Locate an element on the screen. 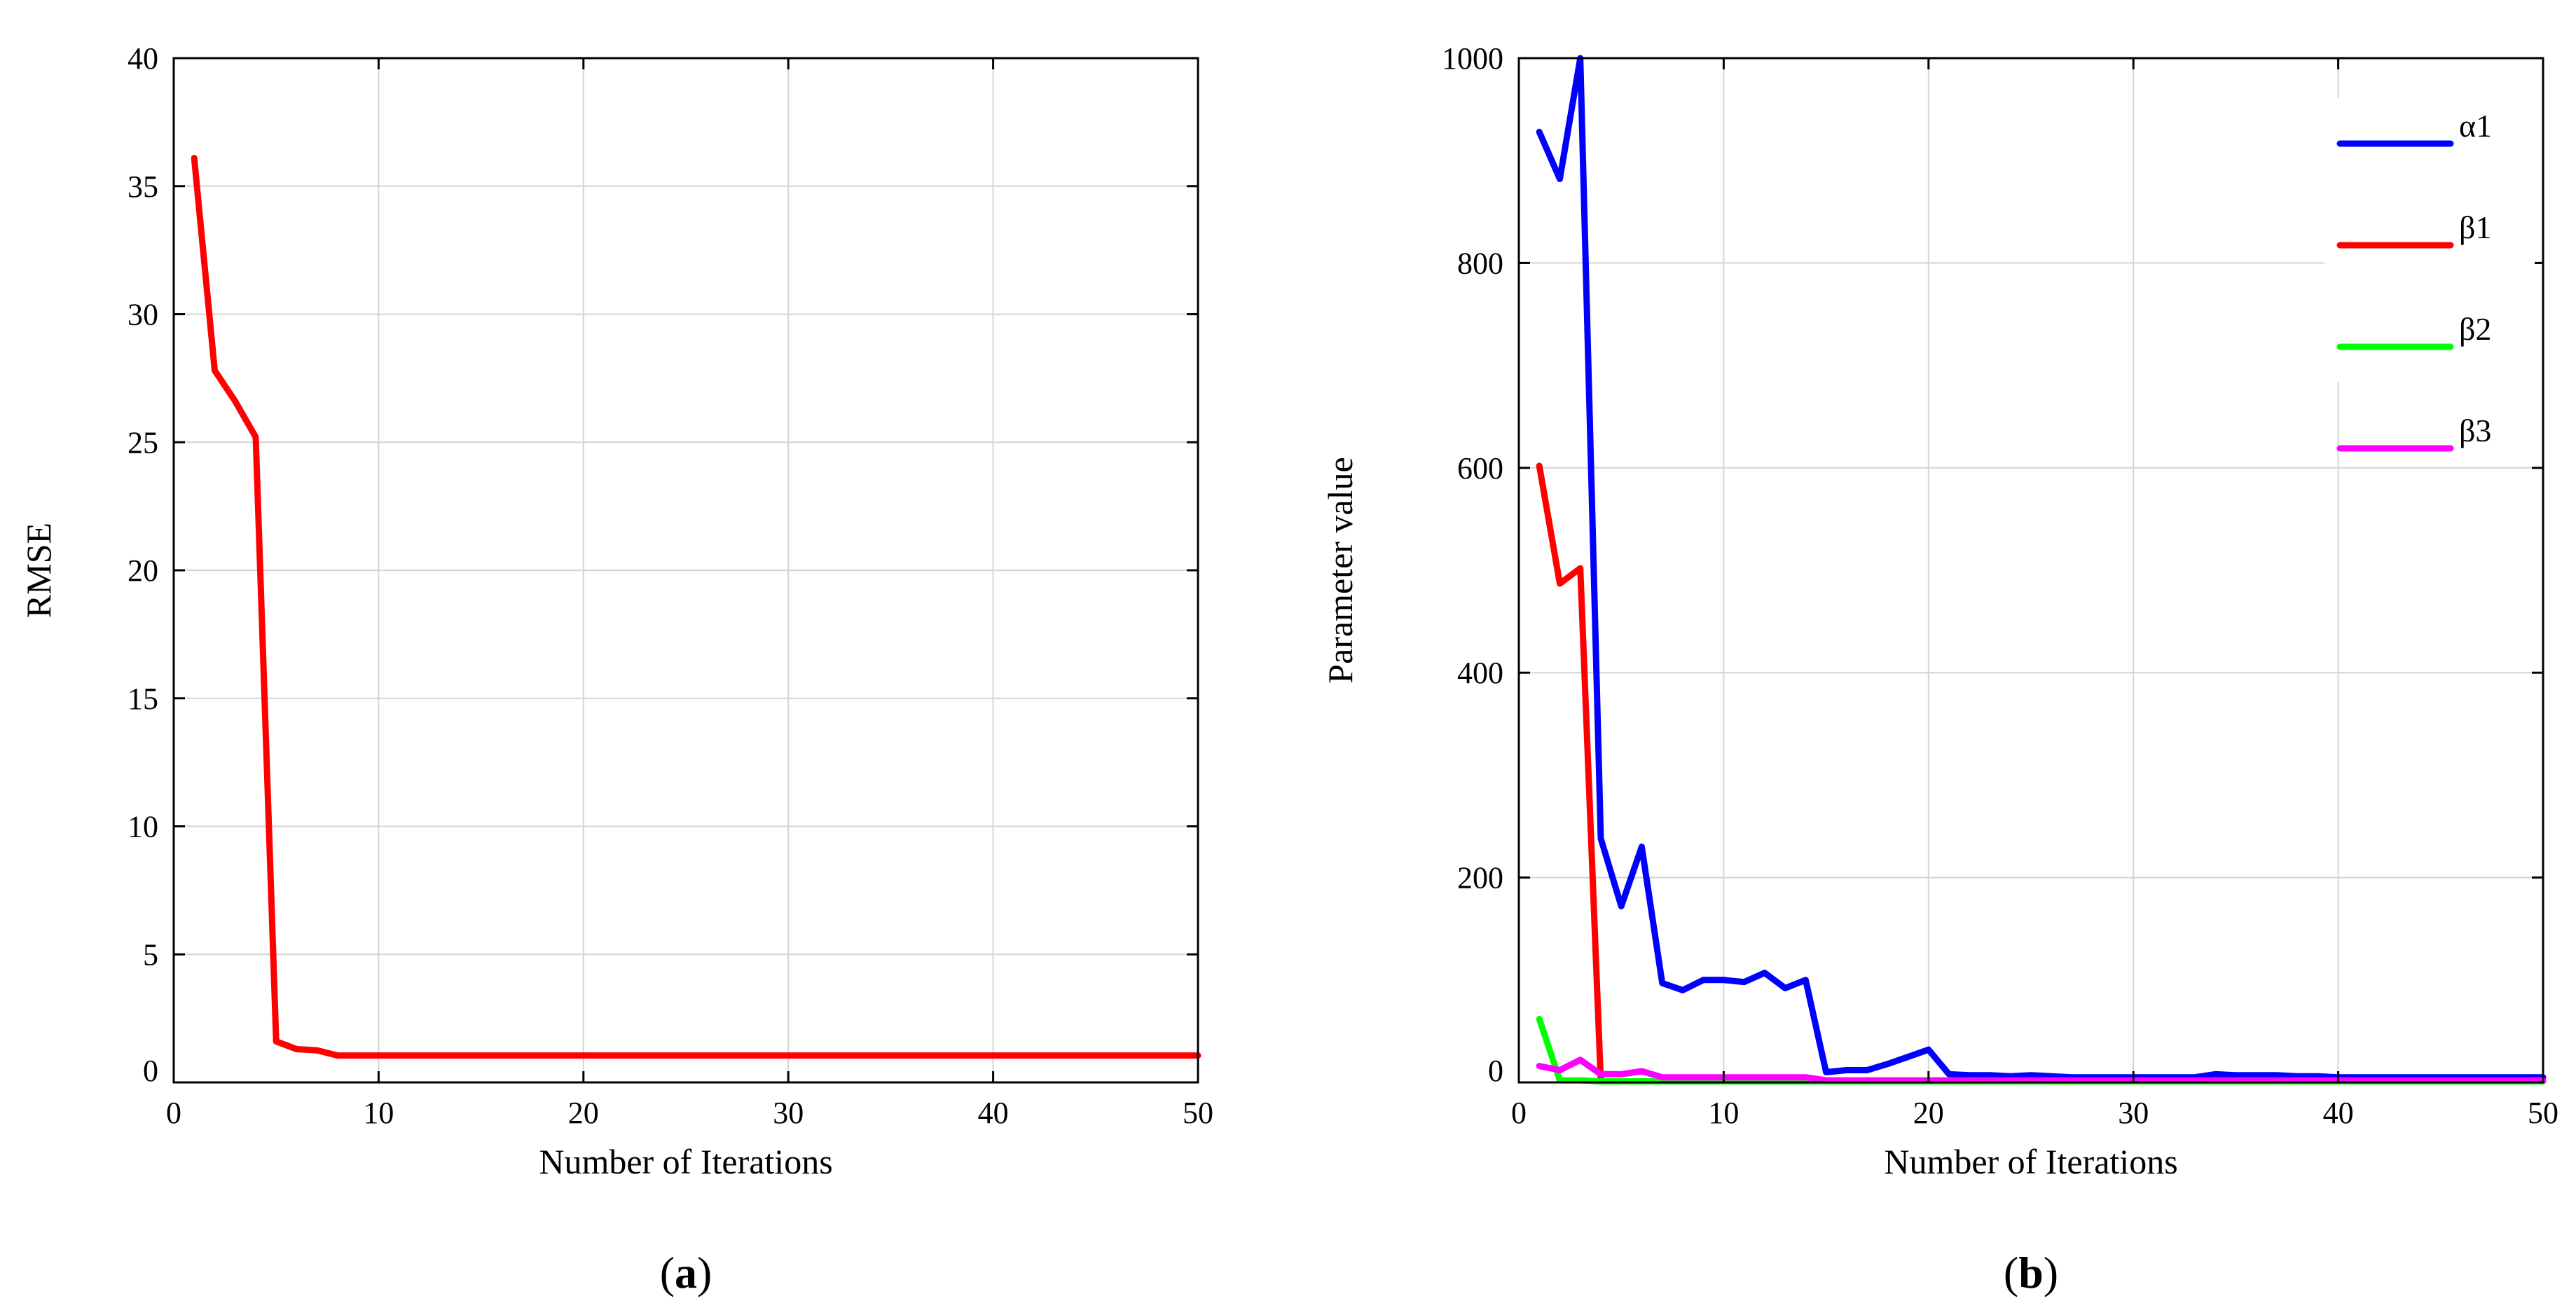 The height and width of the screenshot is (1315, 2576). y-tick-label: 400 is located at coordinates (1480, 673).